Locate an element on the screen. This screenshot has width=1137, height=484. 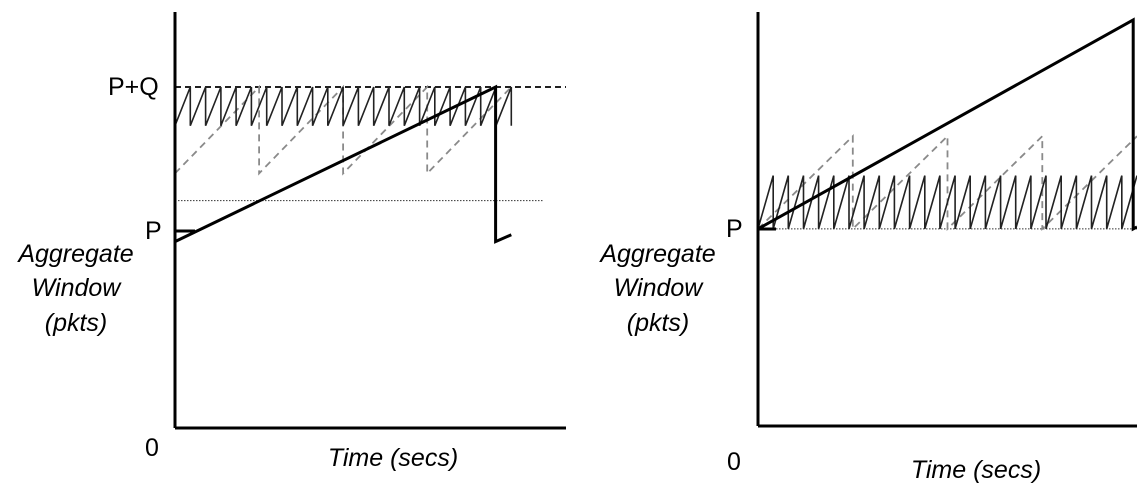
right-series-fine-sawtooth is located at coordinates (947, 202).